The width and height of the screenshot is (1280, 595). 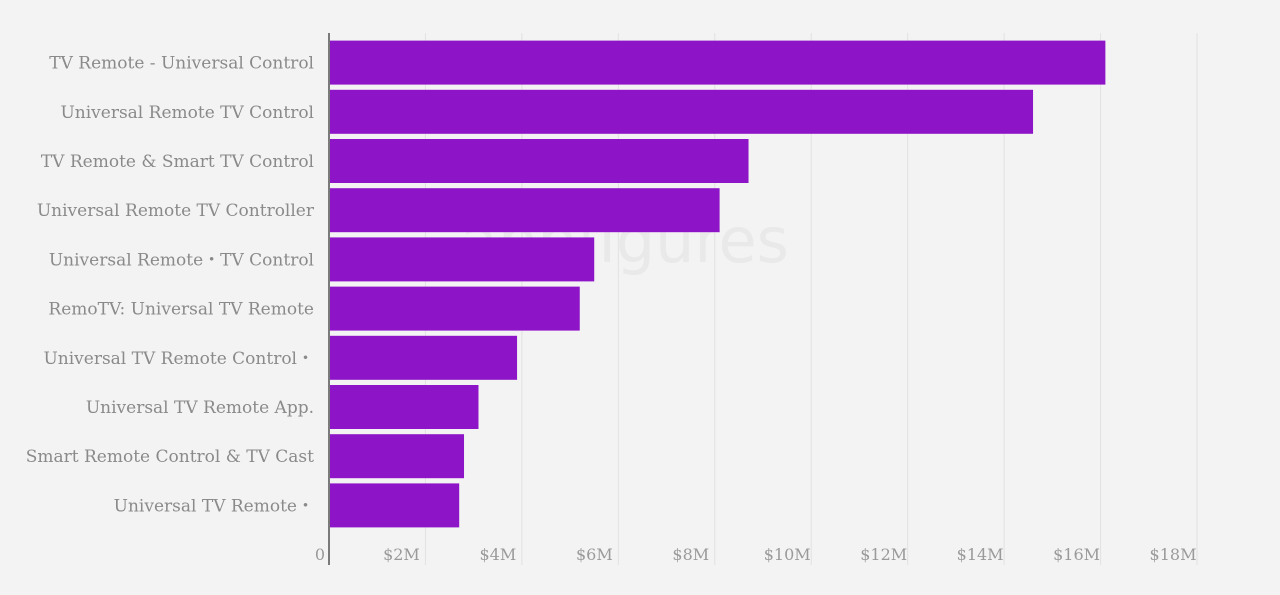 I want to click on category-label: Universal Remote・TV Control, so click(x=181, y=260).